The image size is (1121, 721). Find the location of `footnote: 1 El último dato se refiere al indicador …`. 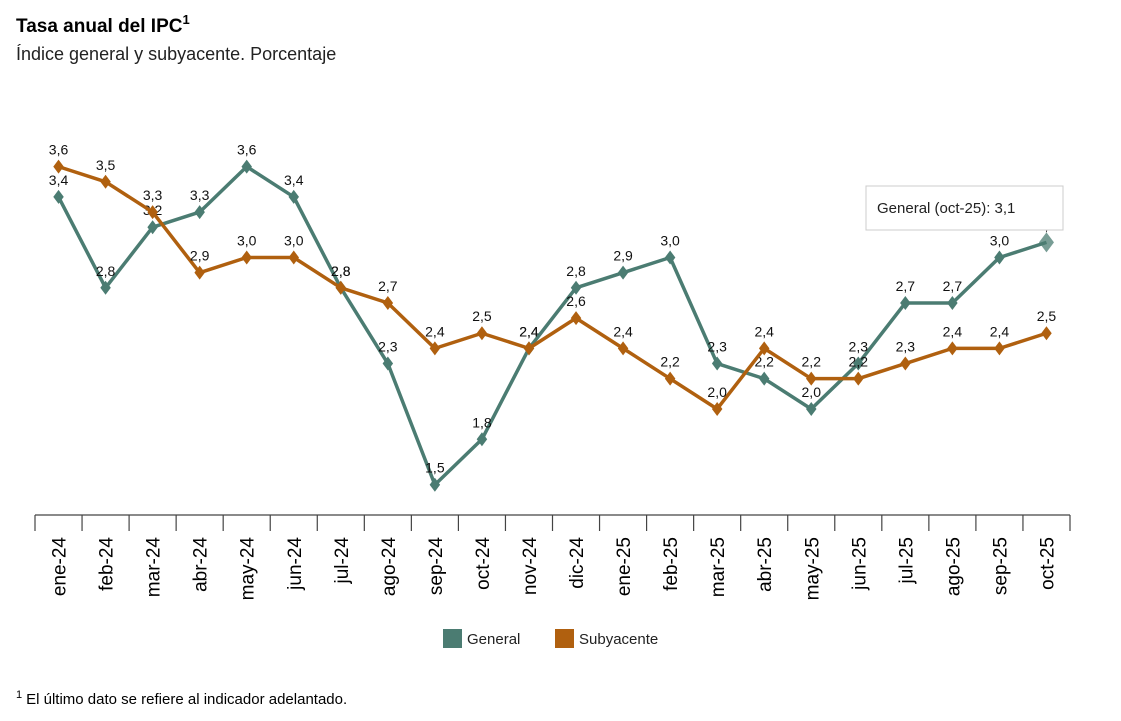

footnote: 1 El último dato se refiere al indicador … is located at coordinates (181, 698).